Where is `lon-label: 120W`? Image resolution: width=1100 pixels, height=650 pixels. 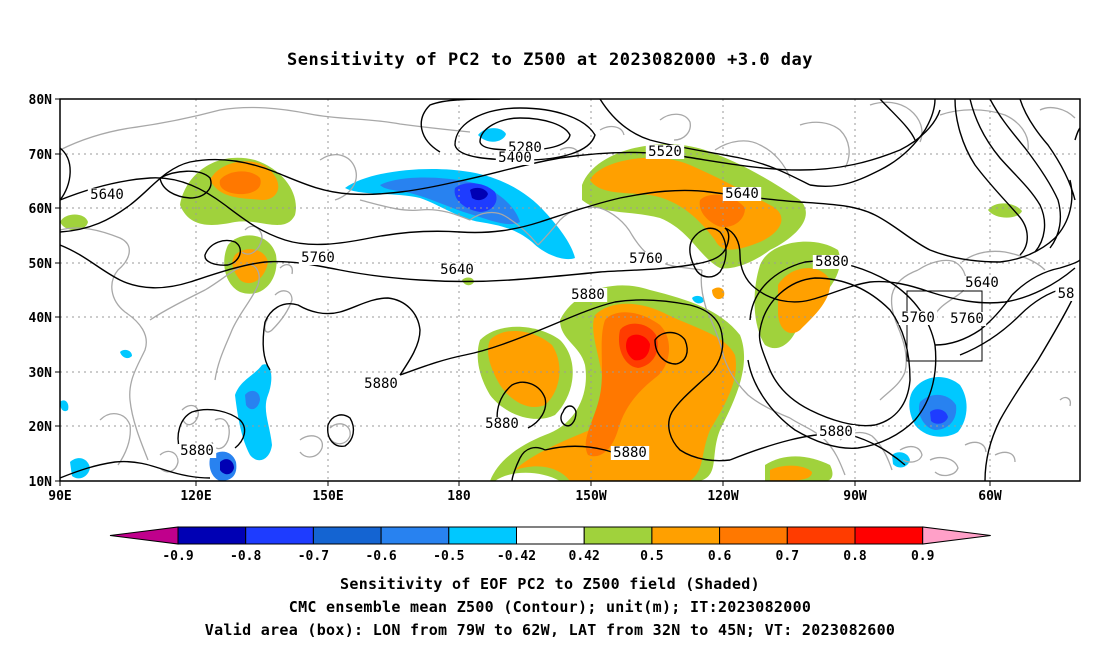
lon-label: 120W is located at coordinates (722, 496).